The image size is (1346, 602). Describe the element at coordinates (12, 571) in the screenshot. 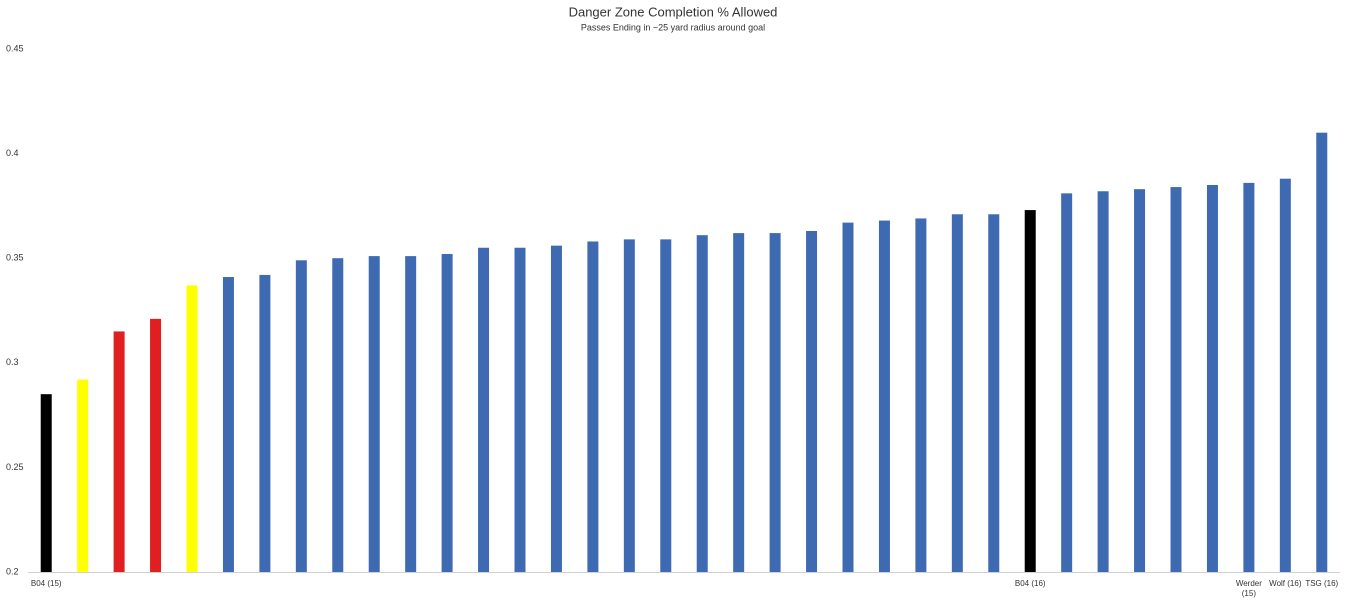

I see `y-tick-label: 0.2` at that location.